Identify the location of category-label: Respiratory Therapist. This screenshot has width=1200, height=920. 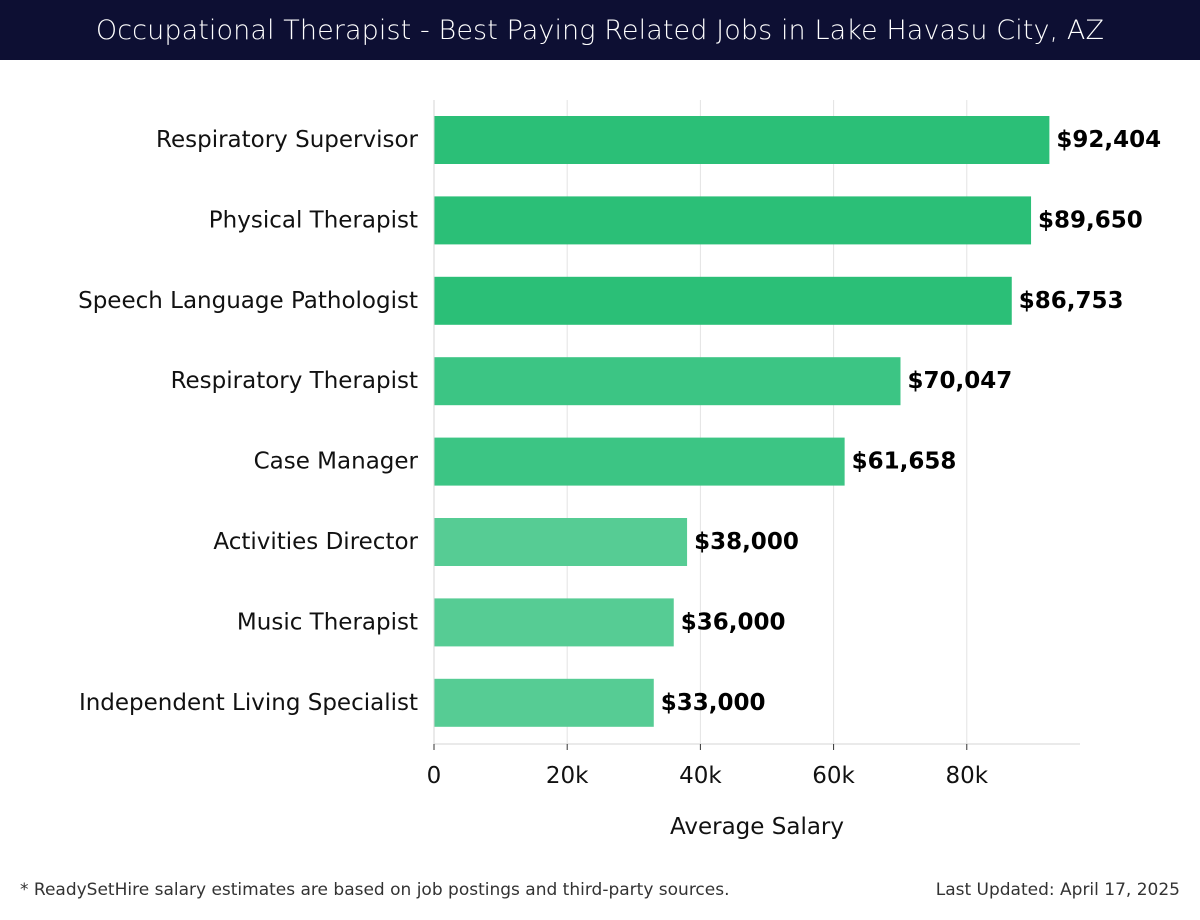
(294, 381).